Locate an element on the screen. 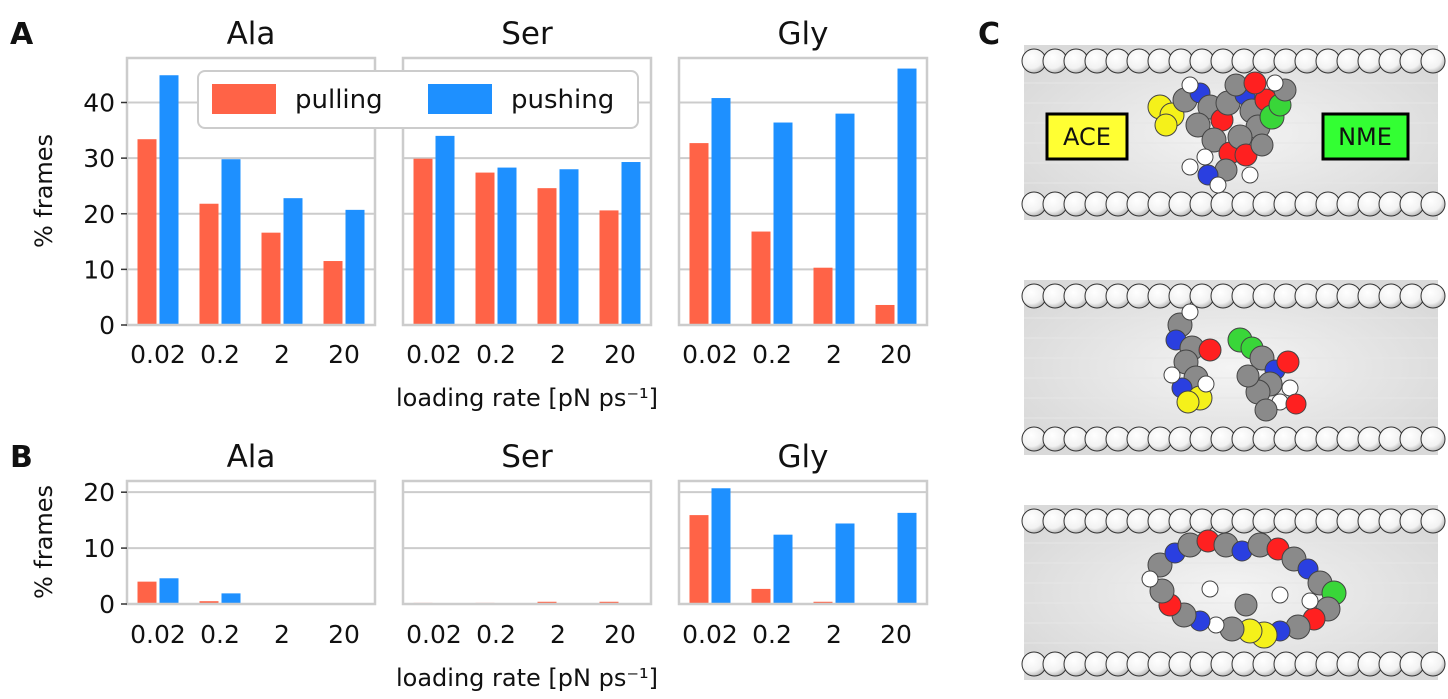 This screenshot has height=699, width=1448. panel-a-subplot-gly-xtick-label: 20 is located at coordinates (896, 354).